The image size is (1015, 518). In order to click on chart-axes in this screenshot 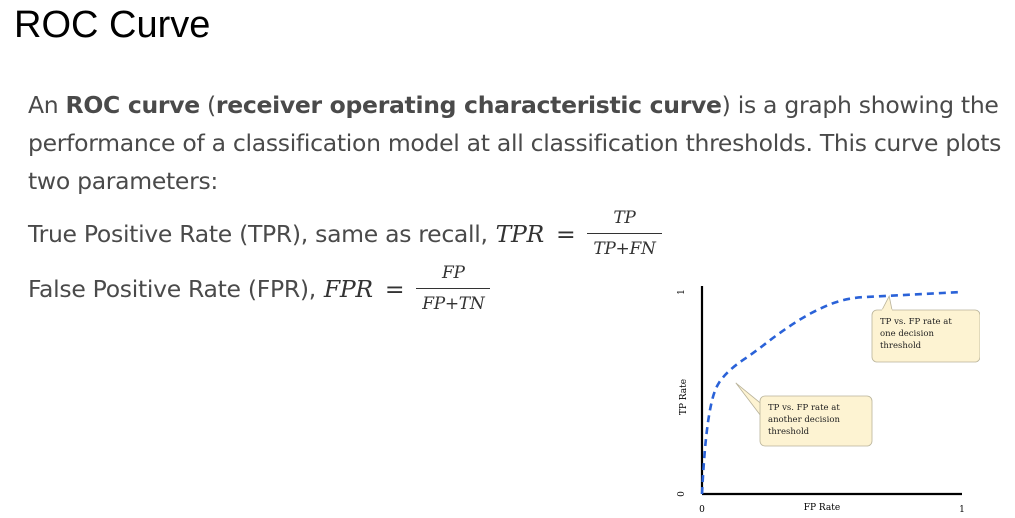, I will do `click(831, 391)`.